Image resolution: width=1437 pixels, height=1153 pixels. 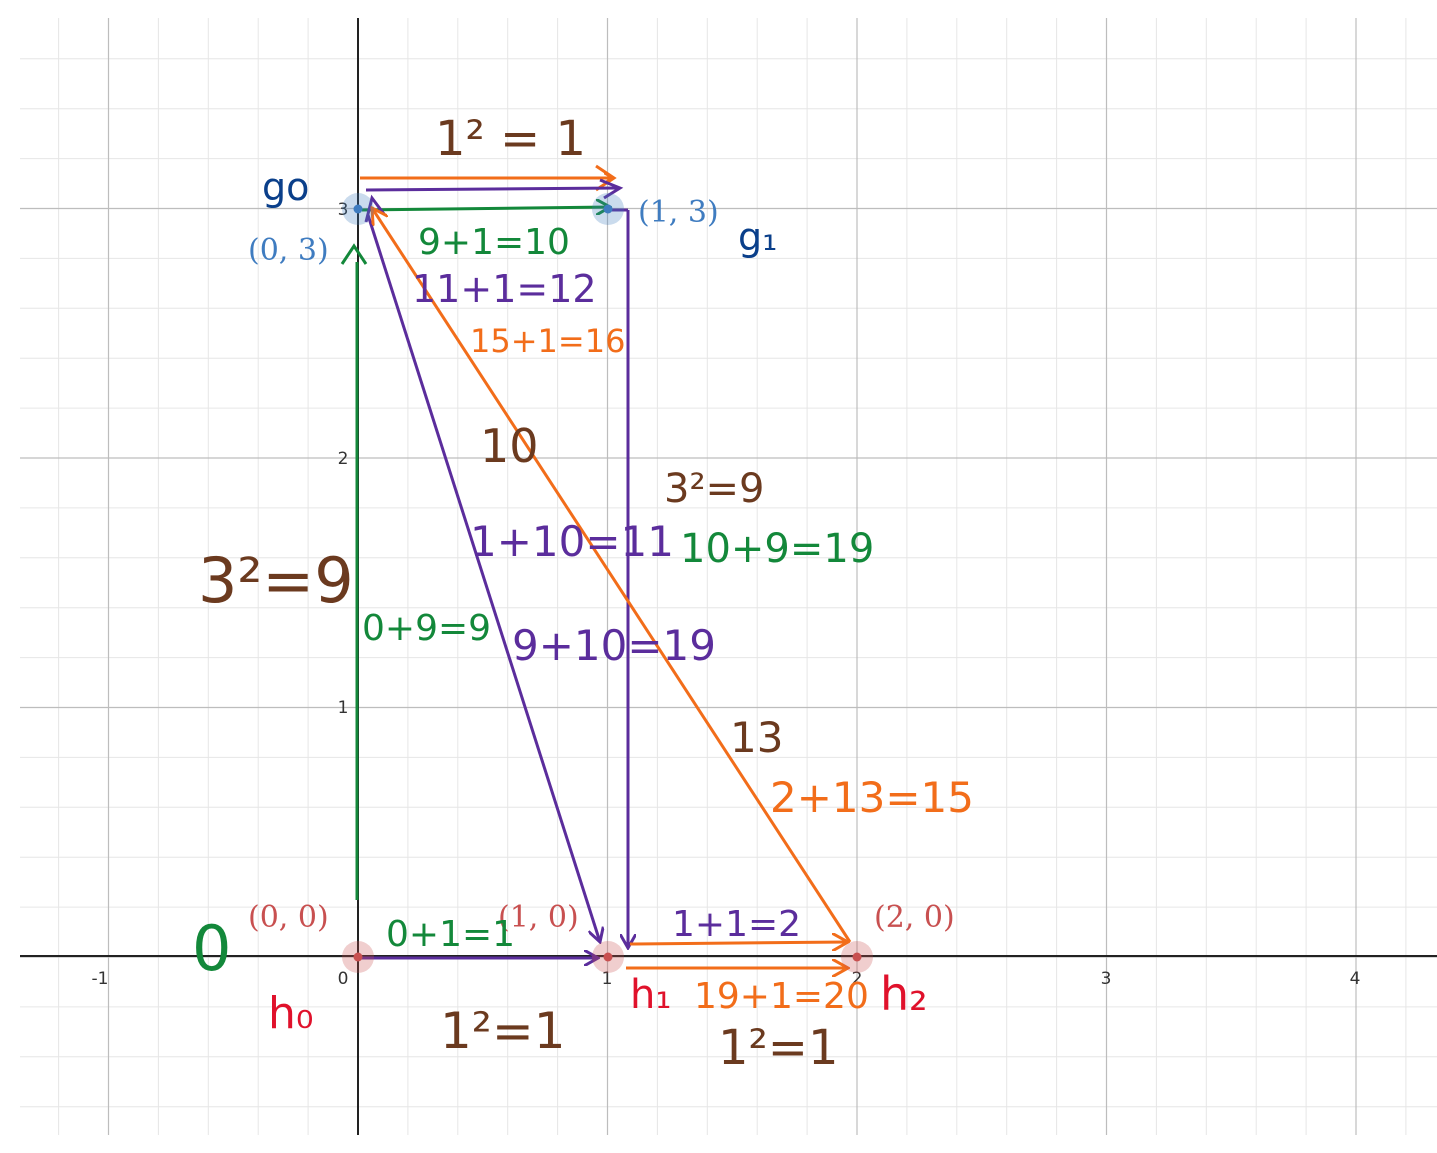 What do you see at coordinates (492, 189) in the screenshot?
I see `edge-purple-top` at bounding box center [492, 189].